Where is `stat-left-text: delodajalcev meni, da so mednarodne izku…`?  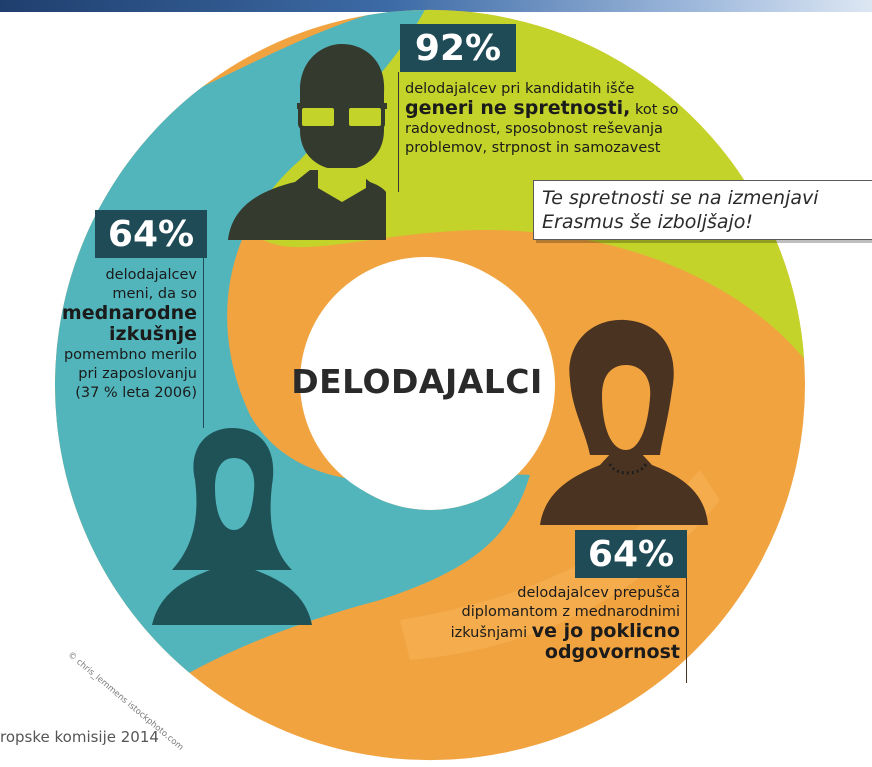
stat-left-text: delodajalcev meni, da so mednarodne izku… is located at coordinates (108, 334).